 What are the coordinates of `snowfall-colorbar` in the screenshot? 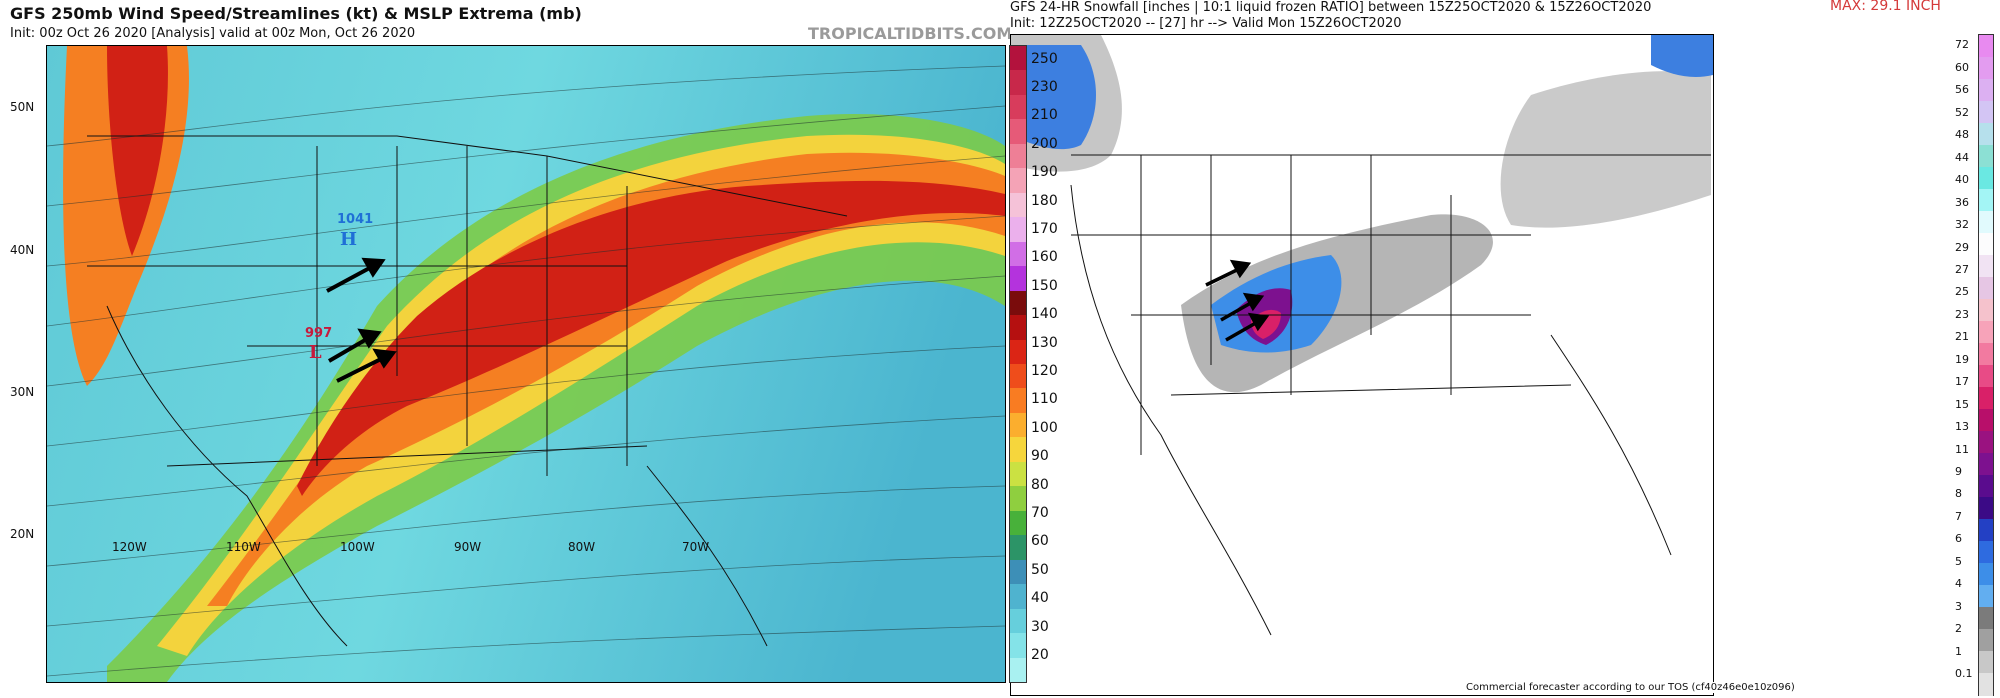 It's located at (1986, 365).